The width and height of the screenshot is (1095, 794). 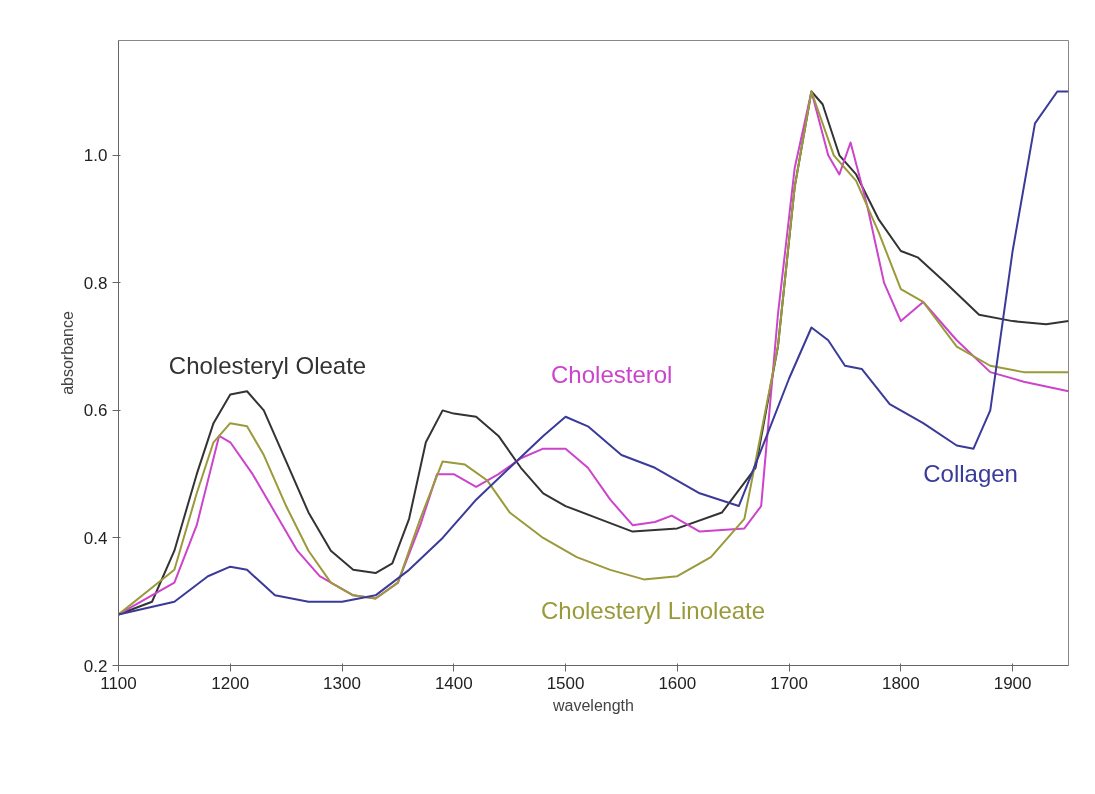 I want to click on y-tick-label: 0.6, so click(x=95, y=411).